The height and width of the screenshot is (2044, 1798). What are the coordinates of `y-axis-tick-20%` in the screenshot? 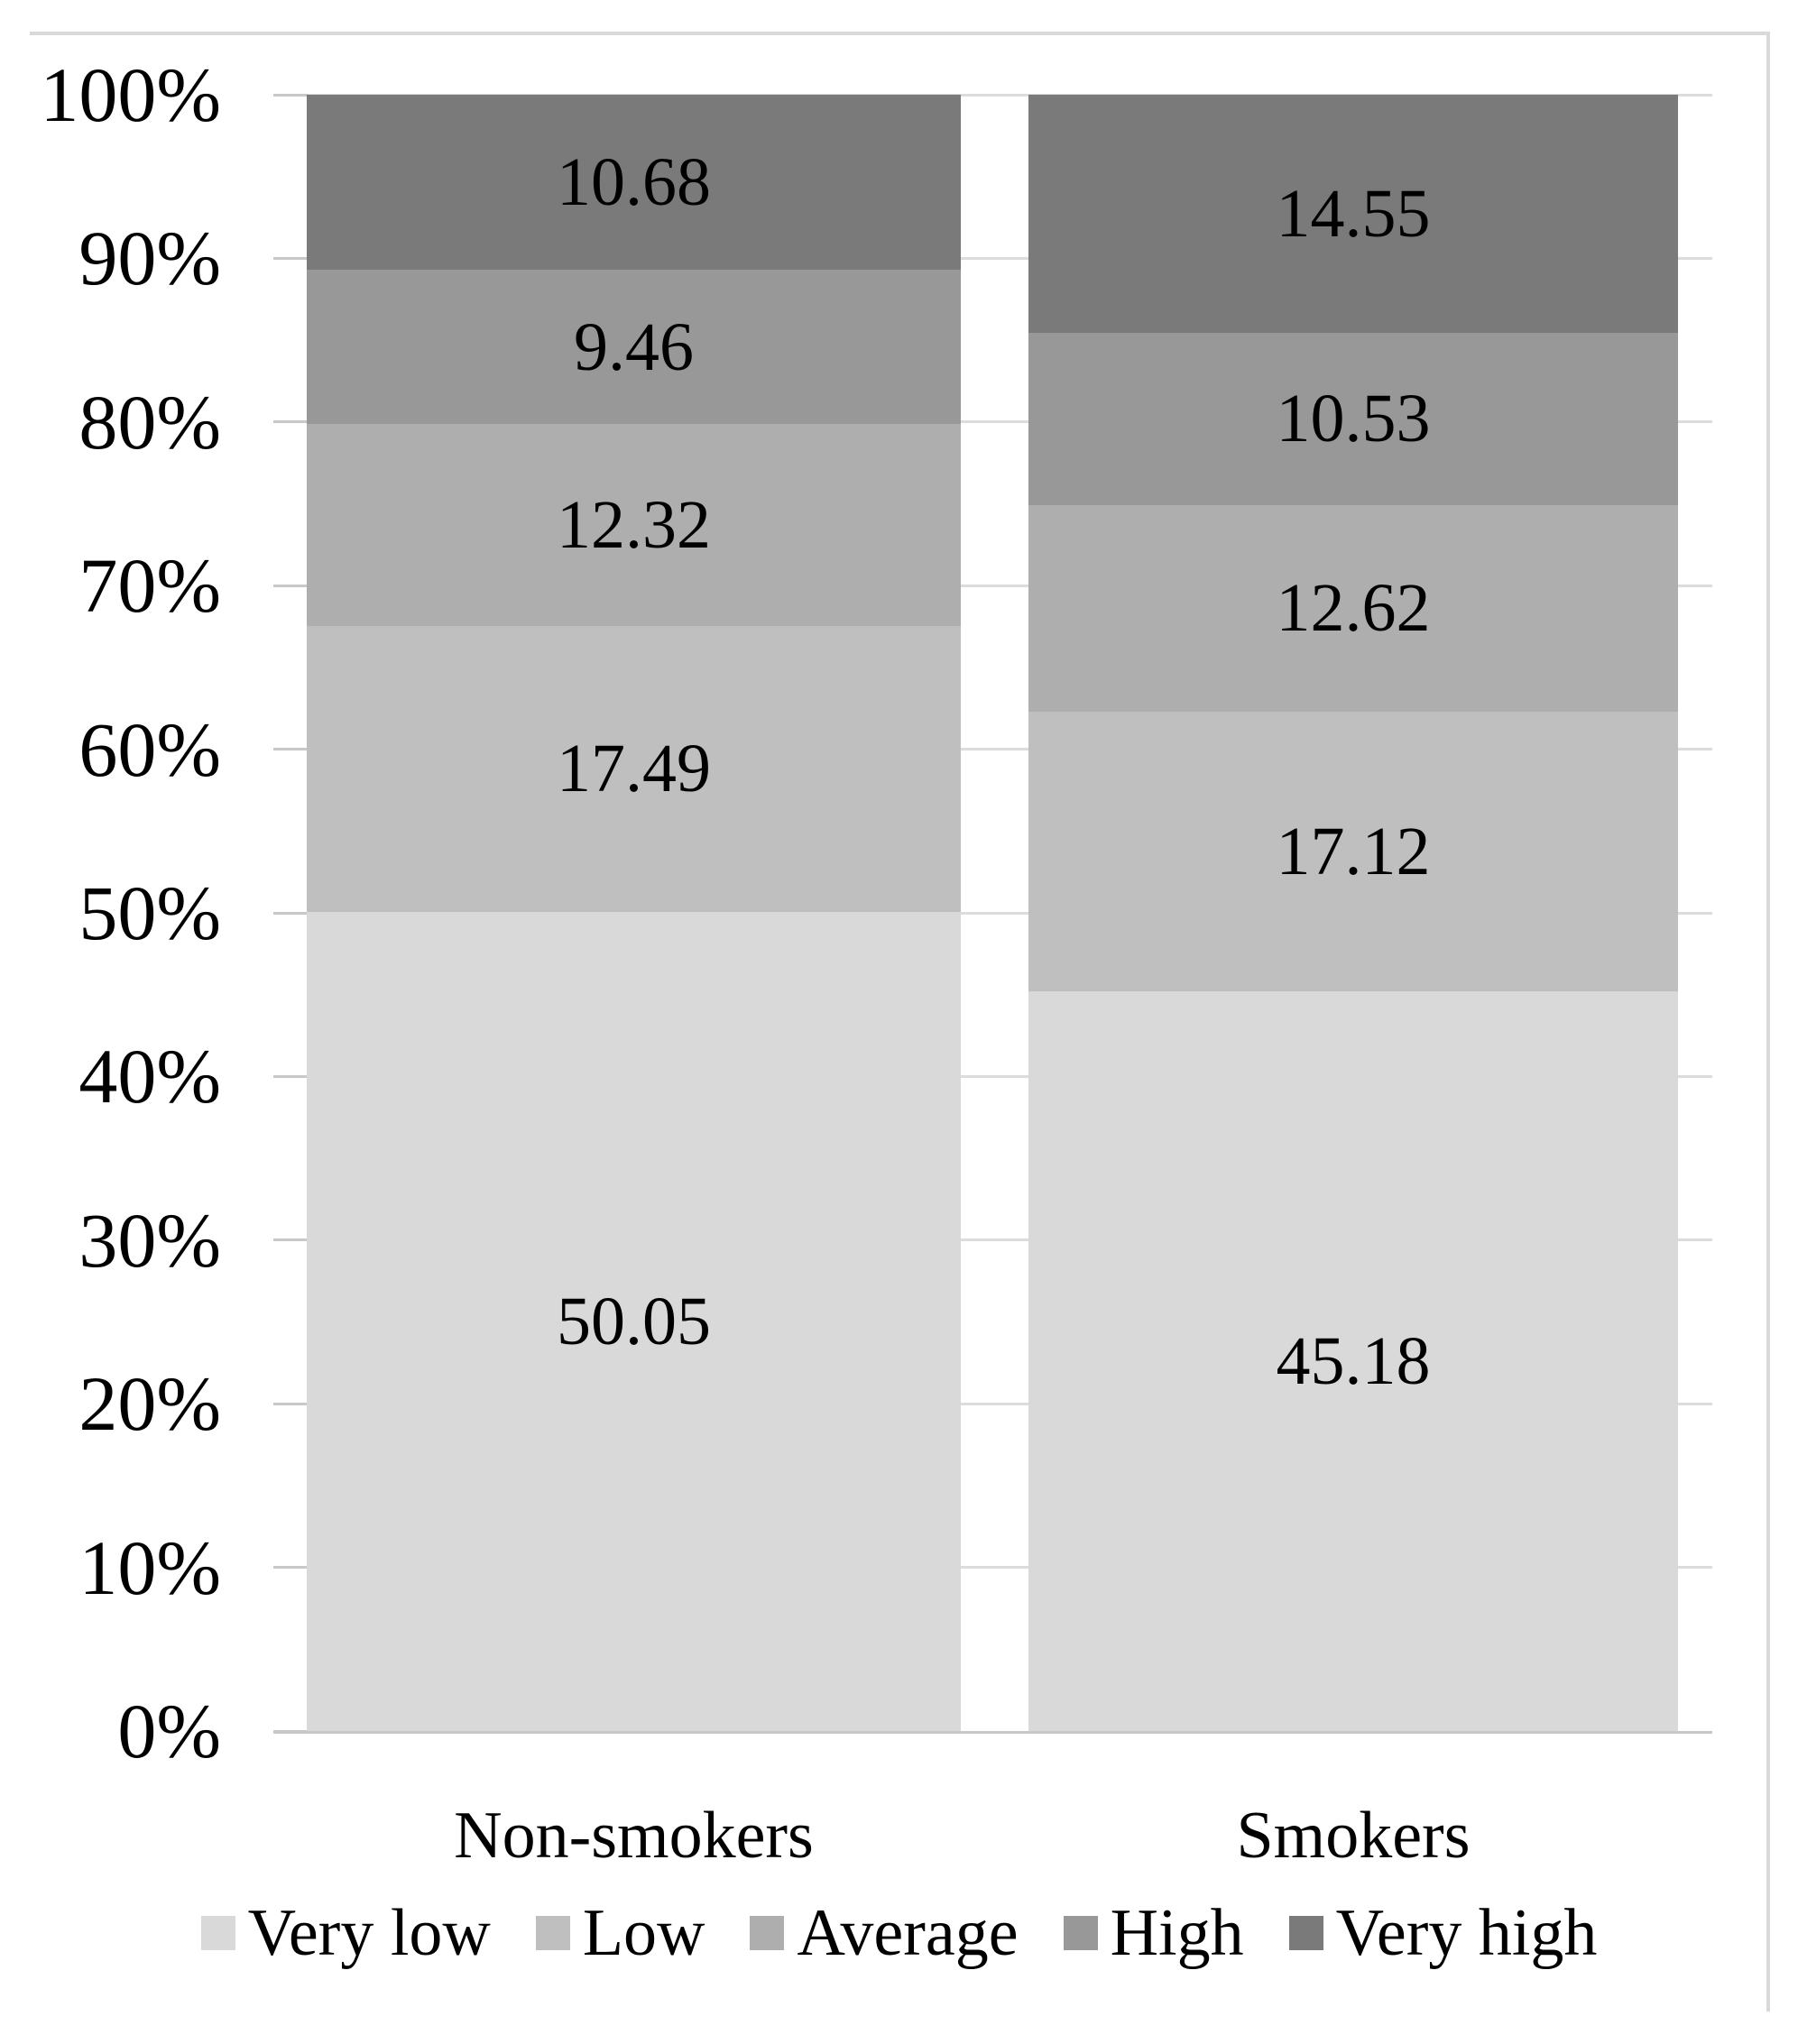 It's located at (290, 1404).